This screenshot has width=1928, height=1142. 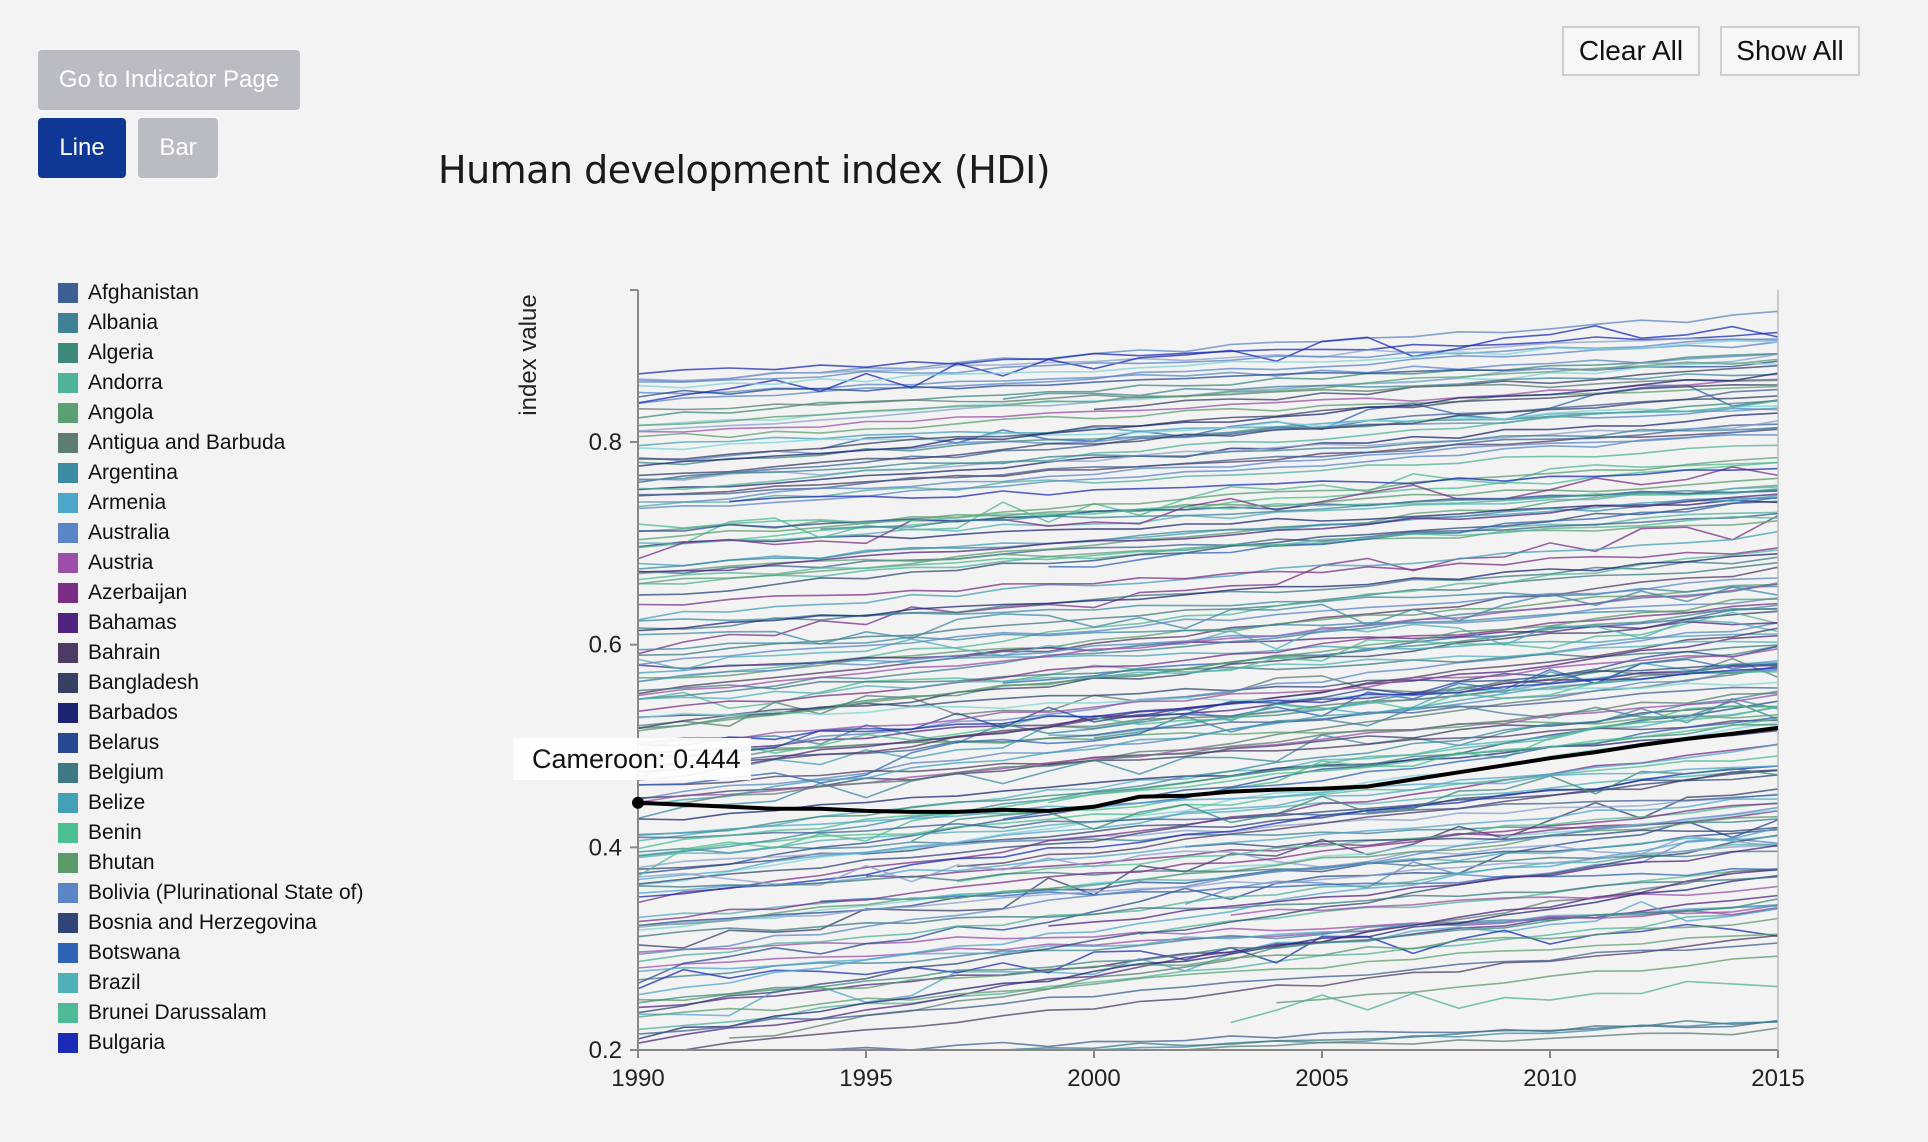 I want to click on legend-item: Botswana, so click(x=258, y=953).